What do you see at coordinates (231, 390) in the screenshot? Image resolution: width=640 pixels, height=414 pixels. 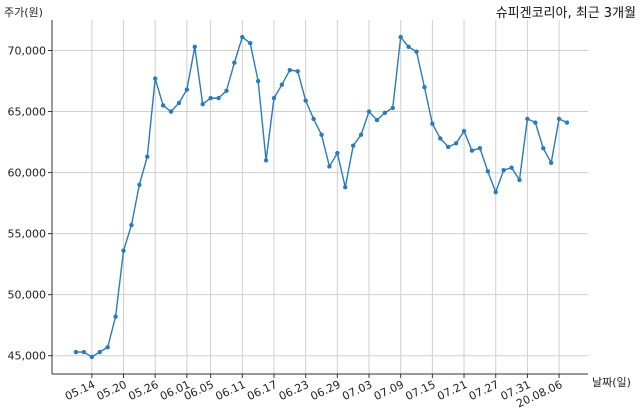 I see `x-tick-label: 06.11` at bounding box center [231, 390].